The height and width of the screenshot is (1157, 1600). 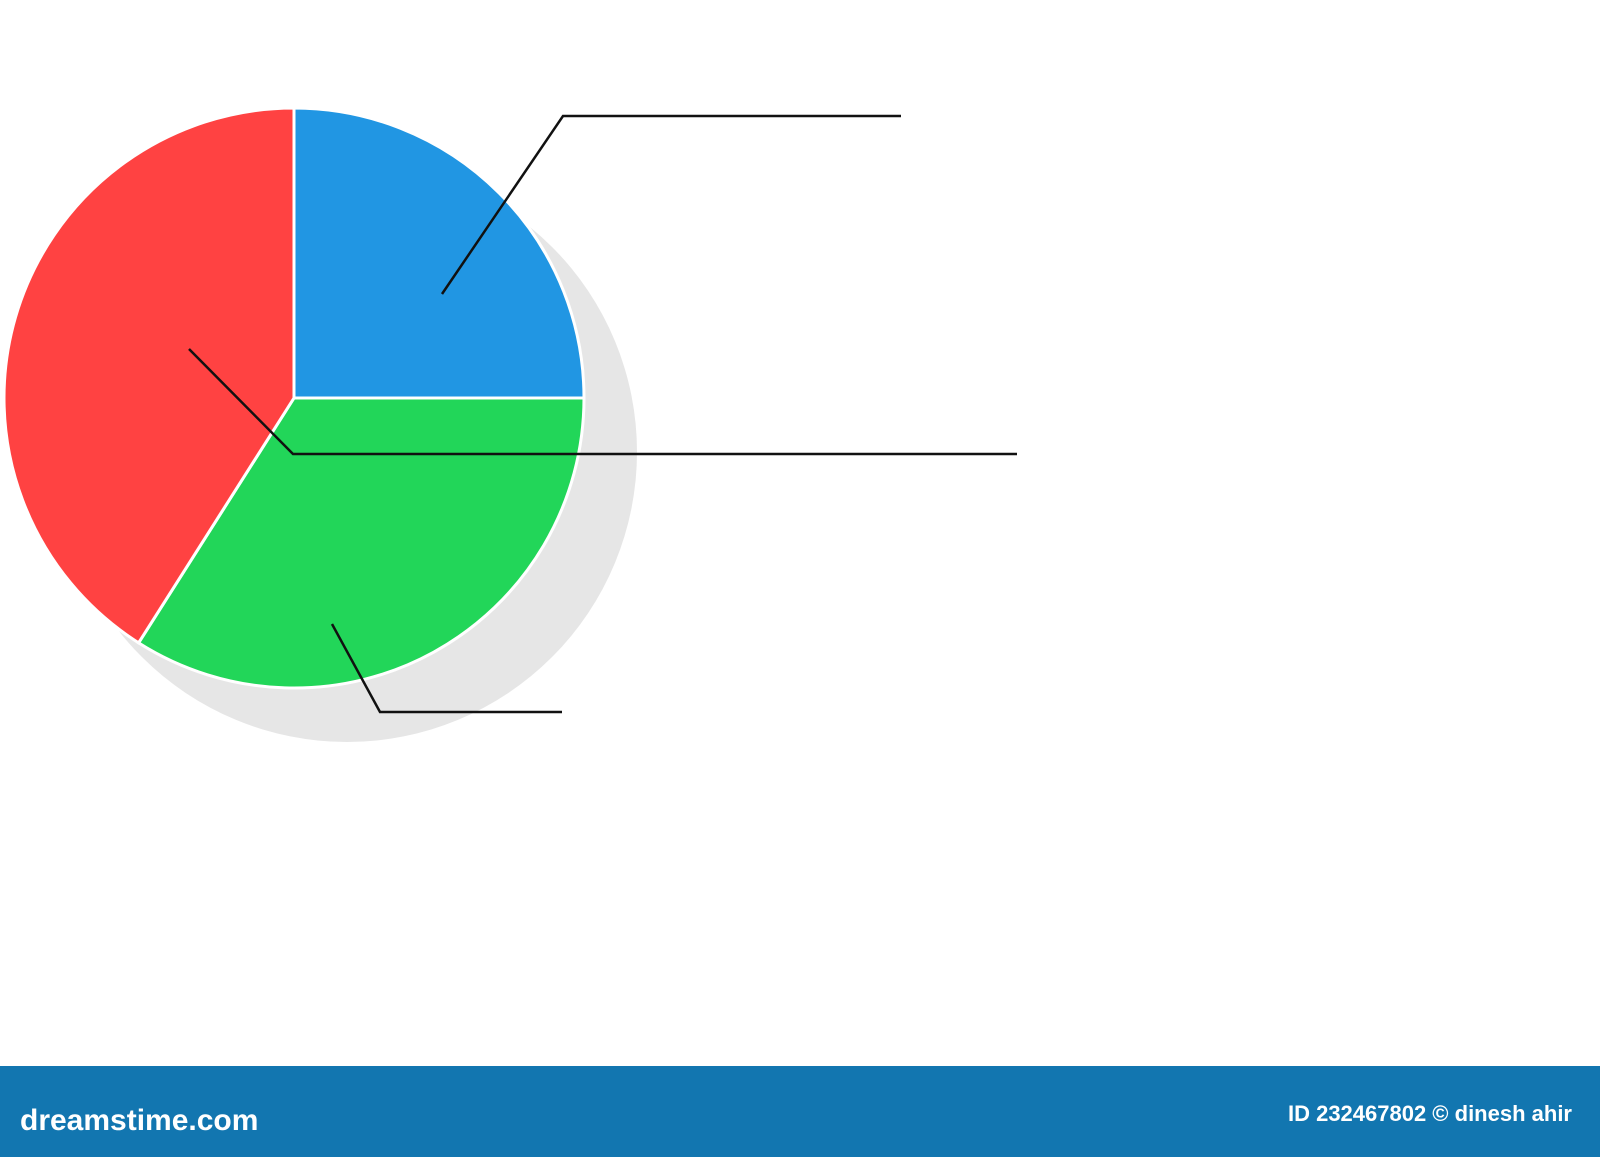 I want to click on image-credit: ID 232467802 © dinesh ahir, so click(x=1430, y=1113).